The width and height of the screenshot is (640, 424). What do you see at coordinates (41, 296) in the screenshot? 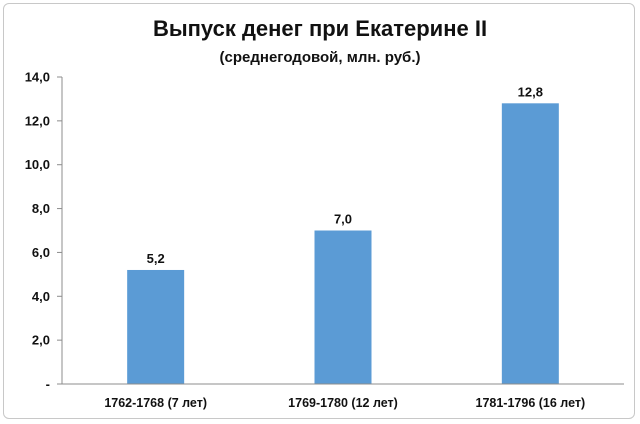
I see `y-tick-label: 4,0` at bounding box center [41, 296].